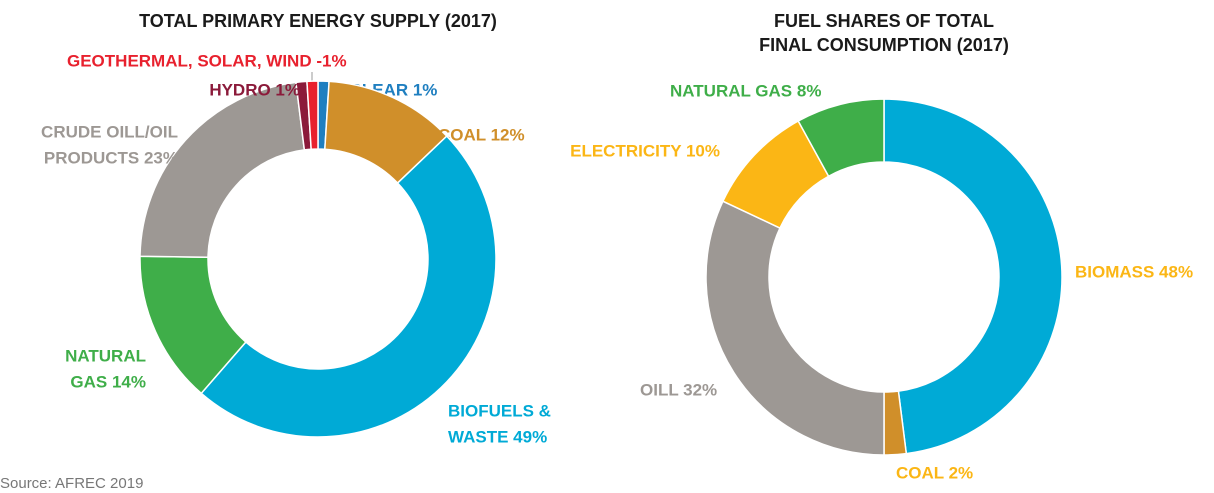 The height and width of the screenshot is (493, 1214). What do you see at coordinates (934, 472) in the screenshot?
I see `slice-label: COAL 2%` at bounding box center [934, 472].